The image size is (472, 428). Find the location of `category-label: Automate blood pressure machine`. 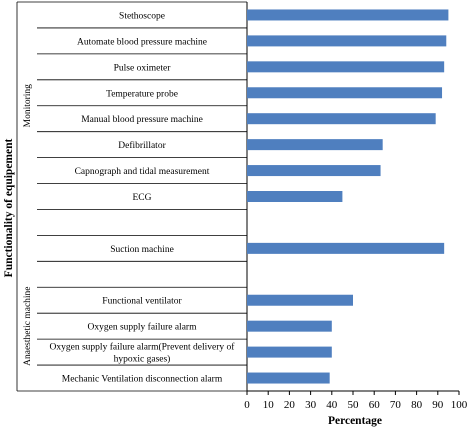

category-label: Automate blood pressure machine is located at coordinates (142, 42).